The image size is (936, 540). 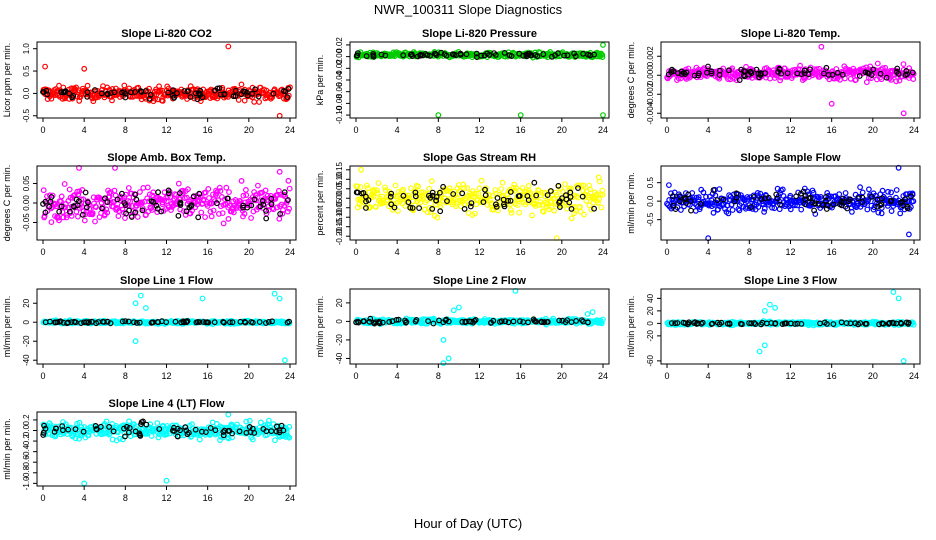 I want to click on y-tick-label: -0.2, so click(x=26, y=441).